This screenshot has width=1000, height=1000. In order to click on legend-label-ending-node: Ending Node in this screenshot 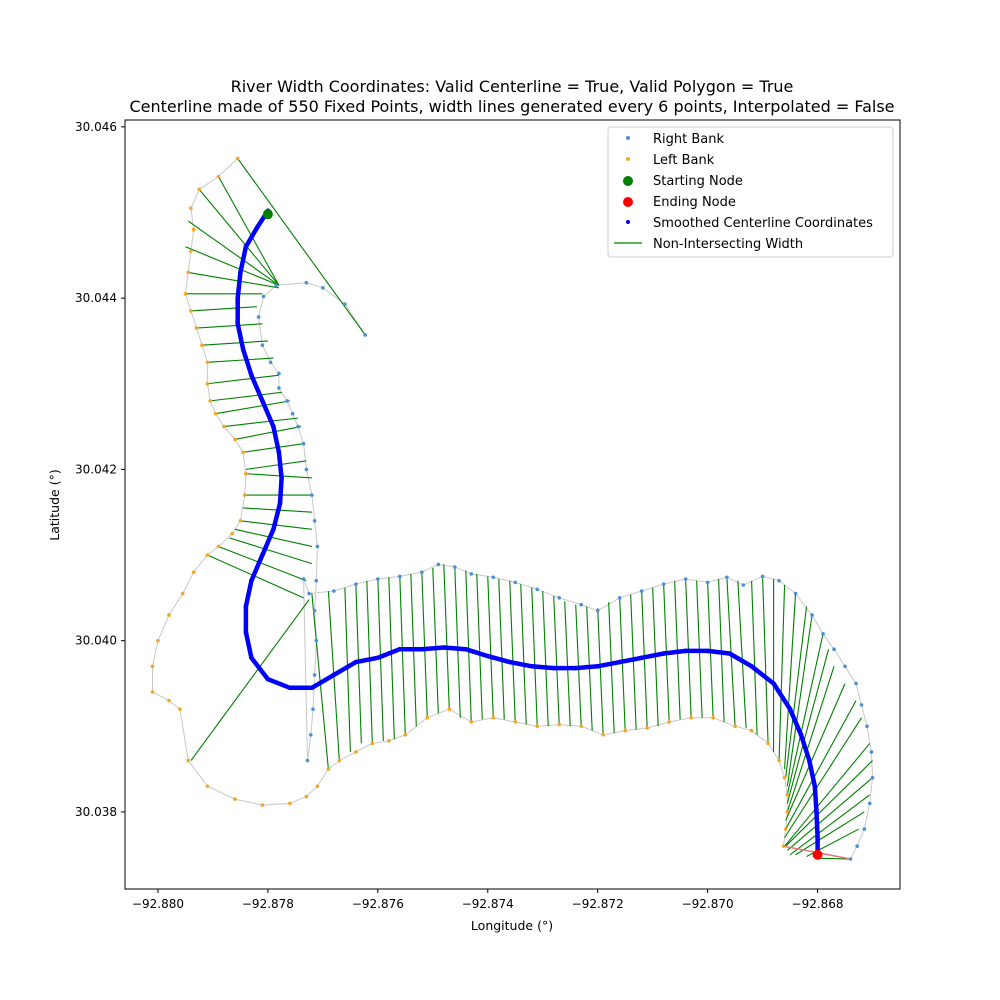, I will do `click(694, 202)`.